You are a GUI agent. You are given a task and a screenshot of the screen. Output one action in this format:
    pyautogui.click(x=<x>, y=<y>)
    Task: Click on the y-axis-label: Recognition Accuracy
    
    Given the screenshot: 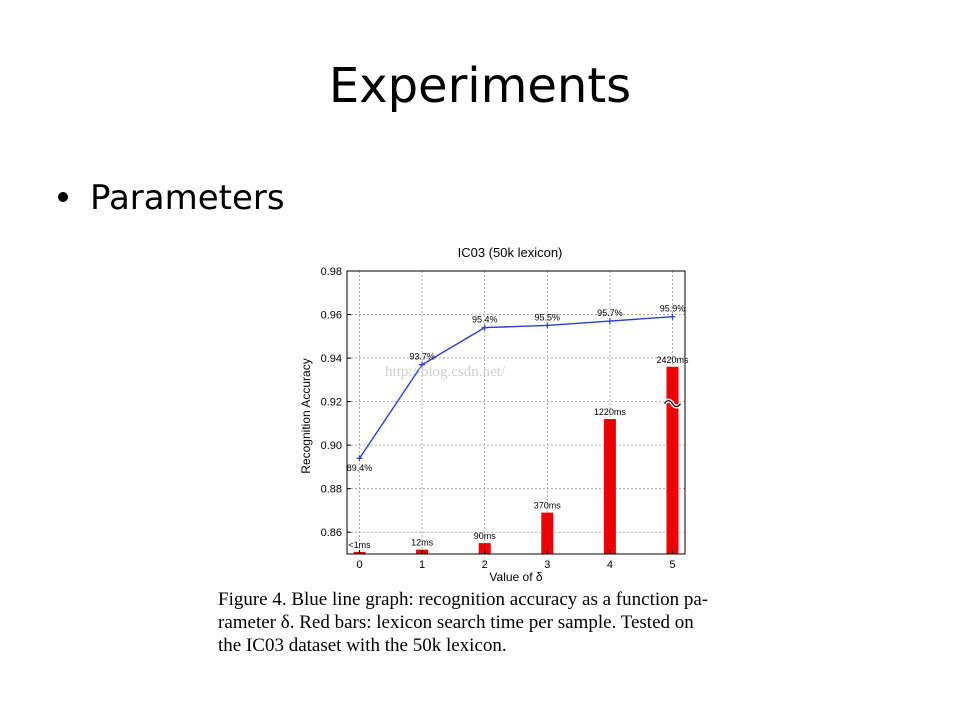 What is the action you would take?
    pyautogui.click(x=306, y=415)
    